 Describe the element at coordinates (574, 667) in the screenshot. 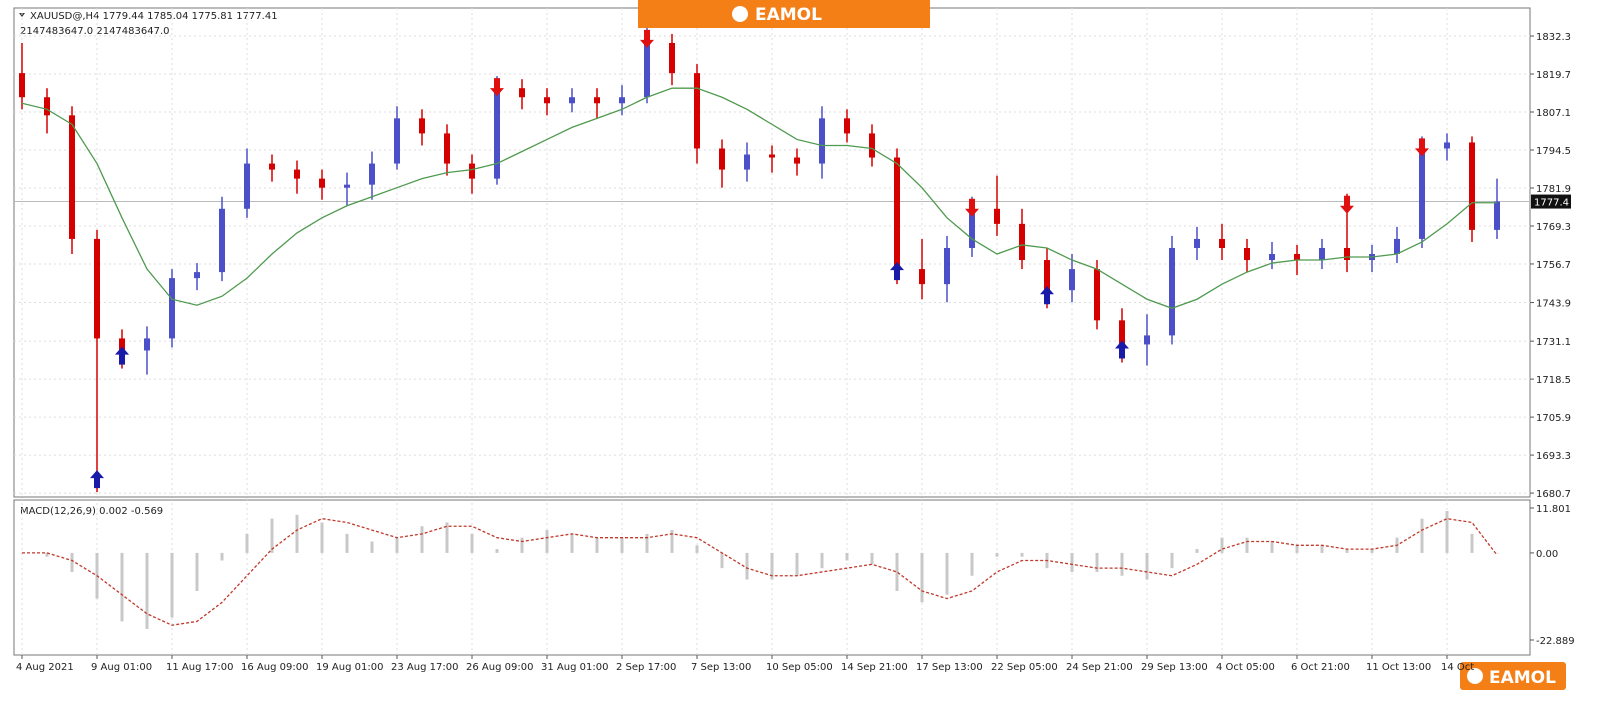

I see `x-tick-label: 31 Aug 01:00` at that location.